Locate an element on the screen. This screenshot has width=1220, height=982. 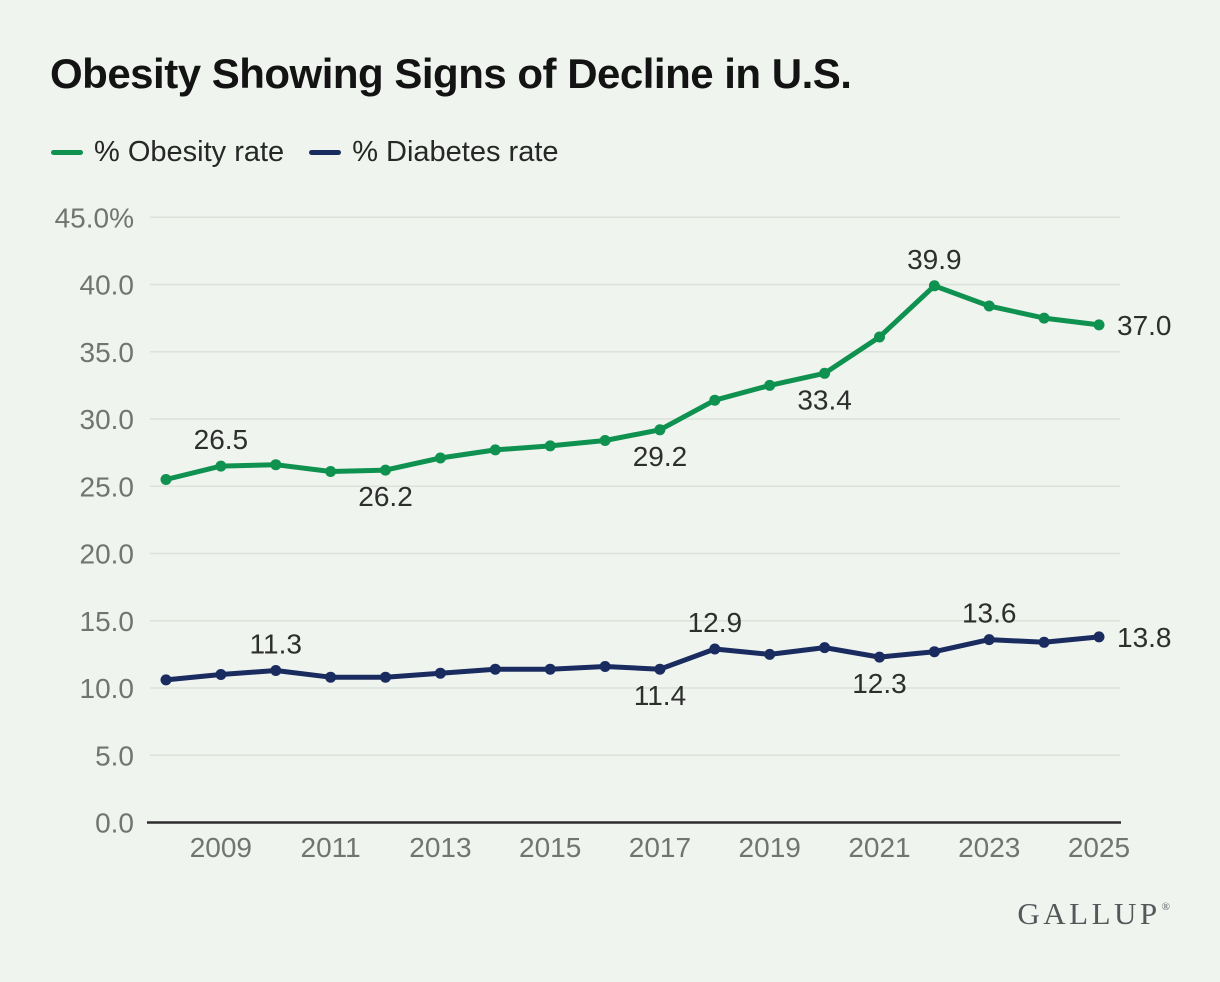
chart-legend: % Obesity rate % Diabetes rate is located at coordinates (317, 152).